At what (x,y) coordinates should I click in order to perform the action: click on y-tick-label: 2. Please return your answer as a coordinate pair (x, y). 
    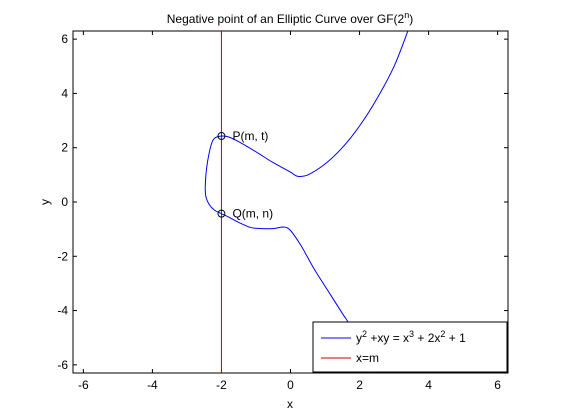
    Looking at the image, I should click on (64, 148).